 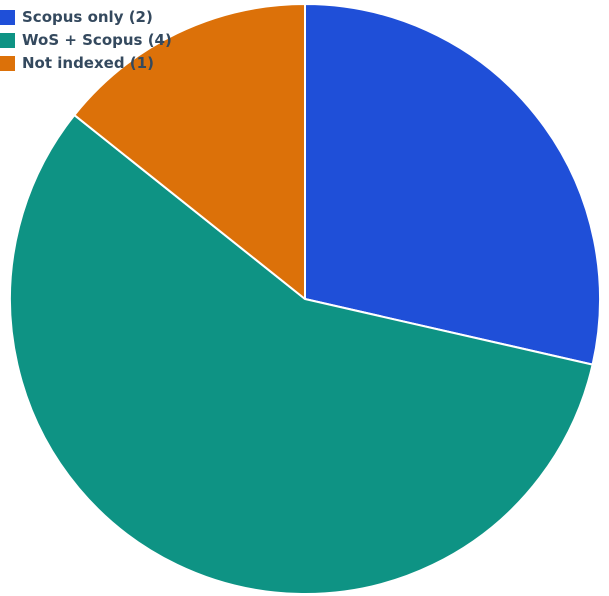 I want to click on legend-item-not-indexed: Not indexed (1), so click(x=86, y=63).